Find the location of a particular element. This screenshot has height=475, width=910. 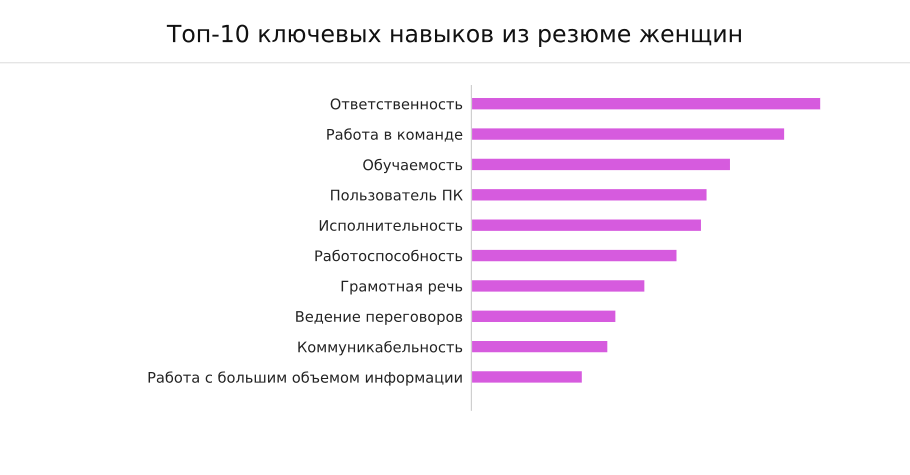

y-tick-label: Грамотная речь is located at coordinates (402, 287).